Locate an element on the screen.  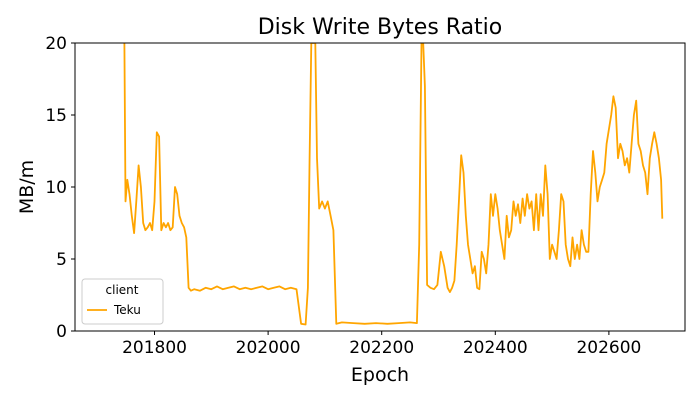
legend-title: client is located at coordinates (122, 290).